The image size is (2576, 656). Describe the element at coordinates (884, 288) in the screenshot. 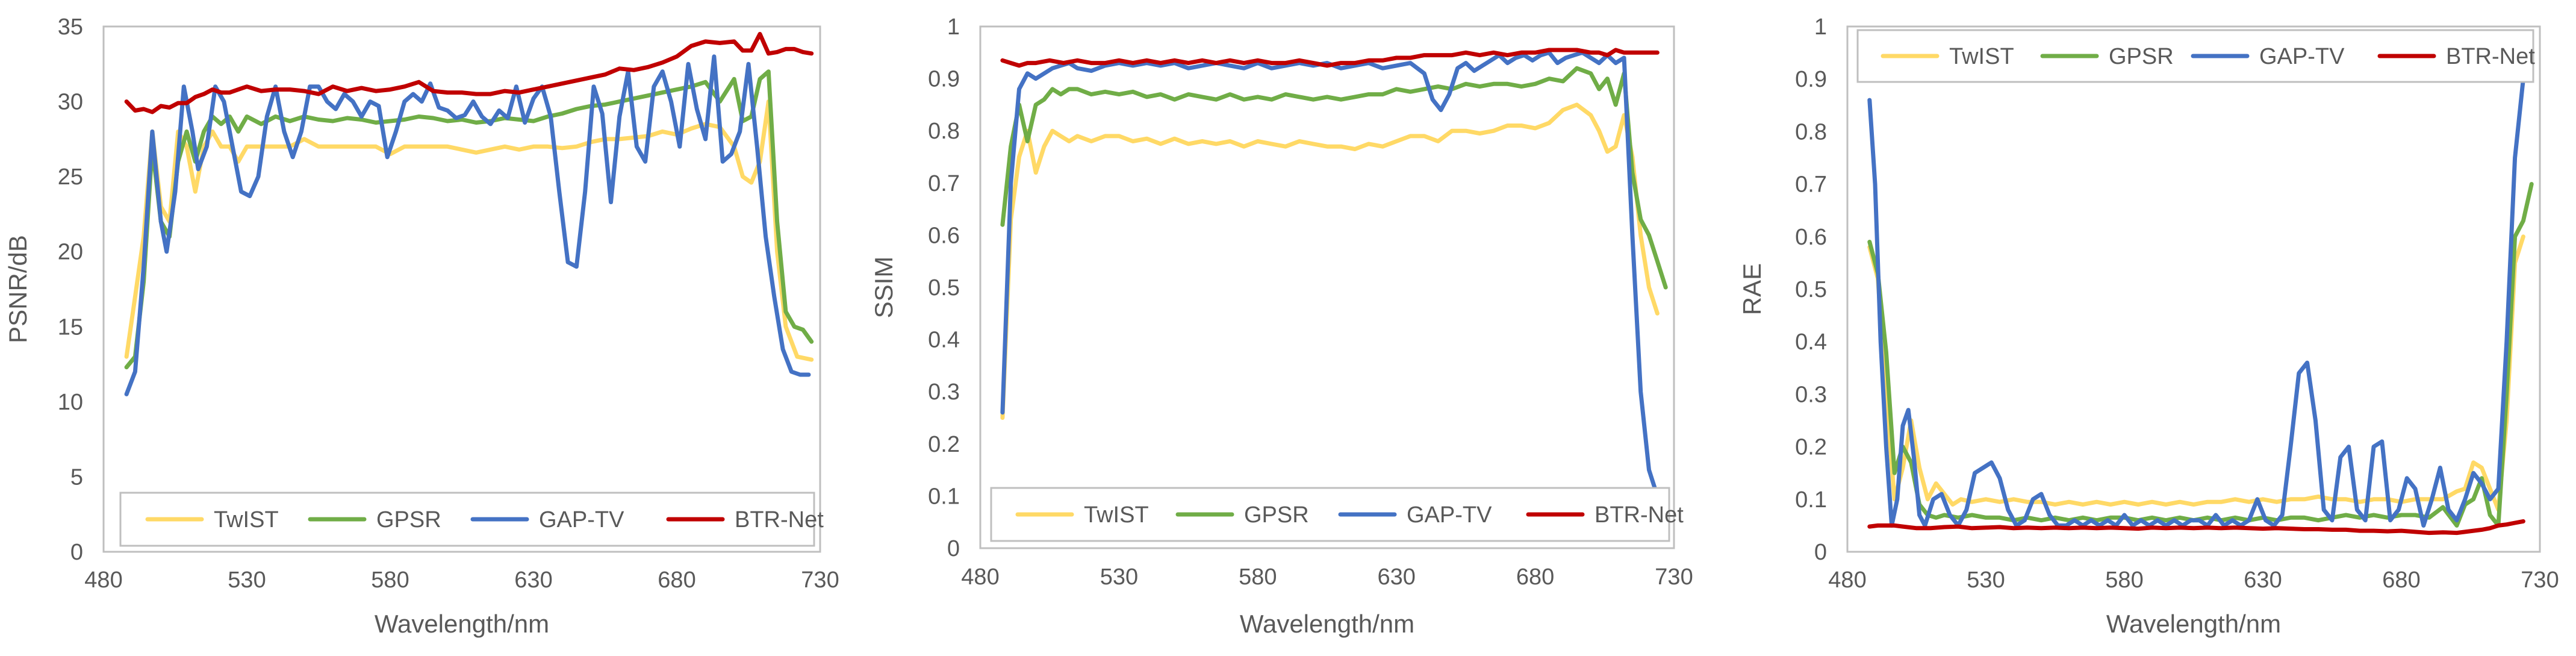

I see `y-axis-label: SSIM` at that location.